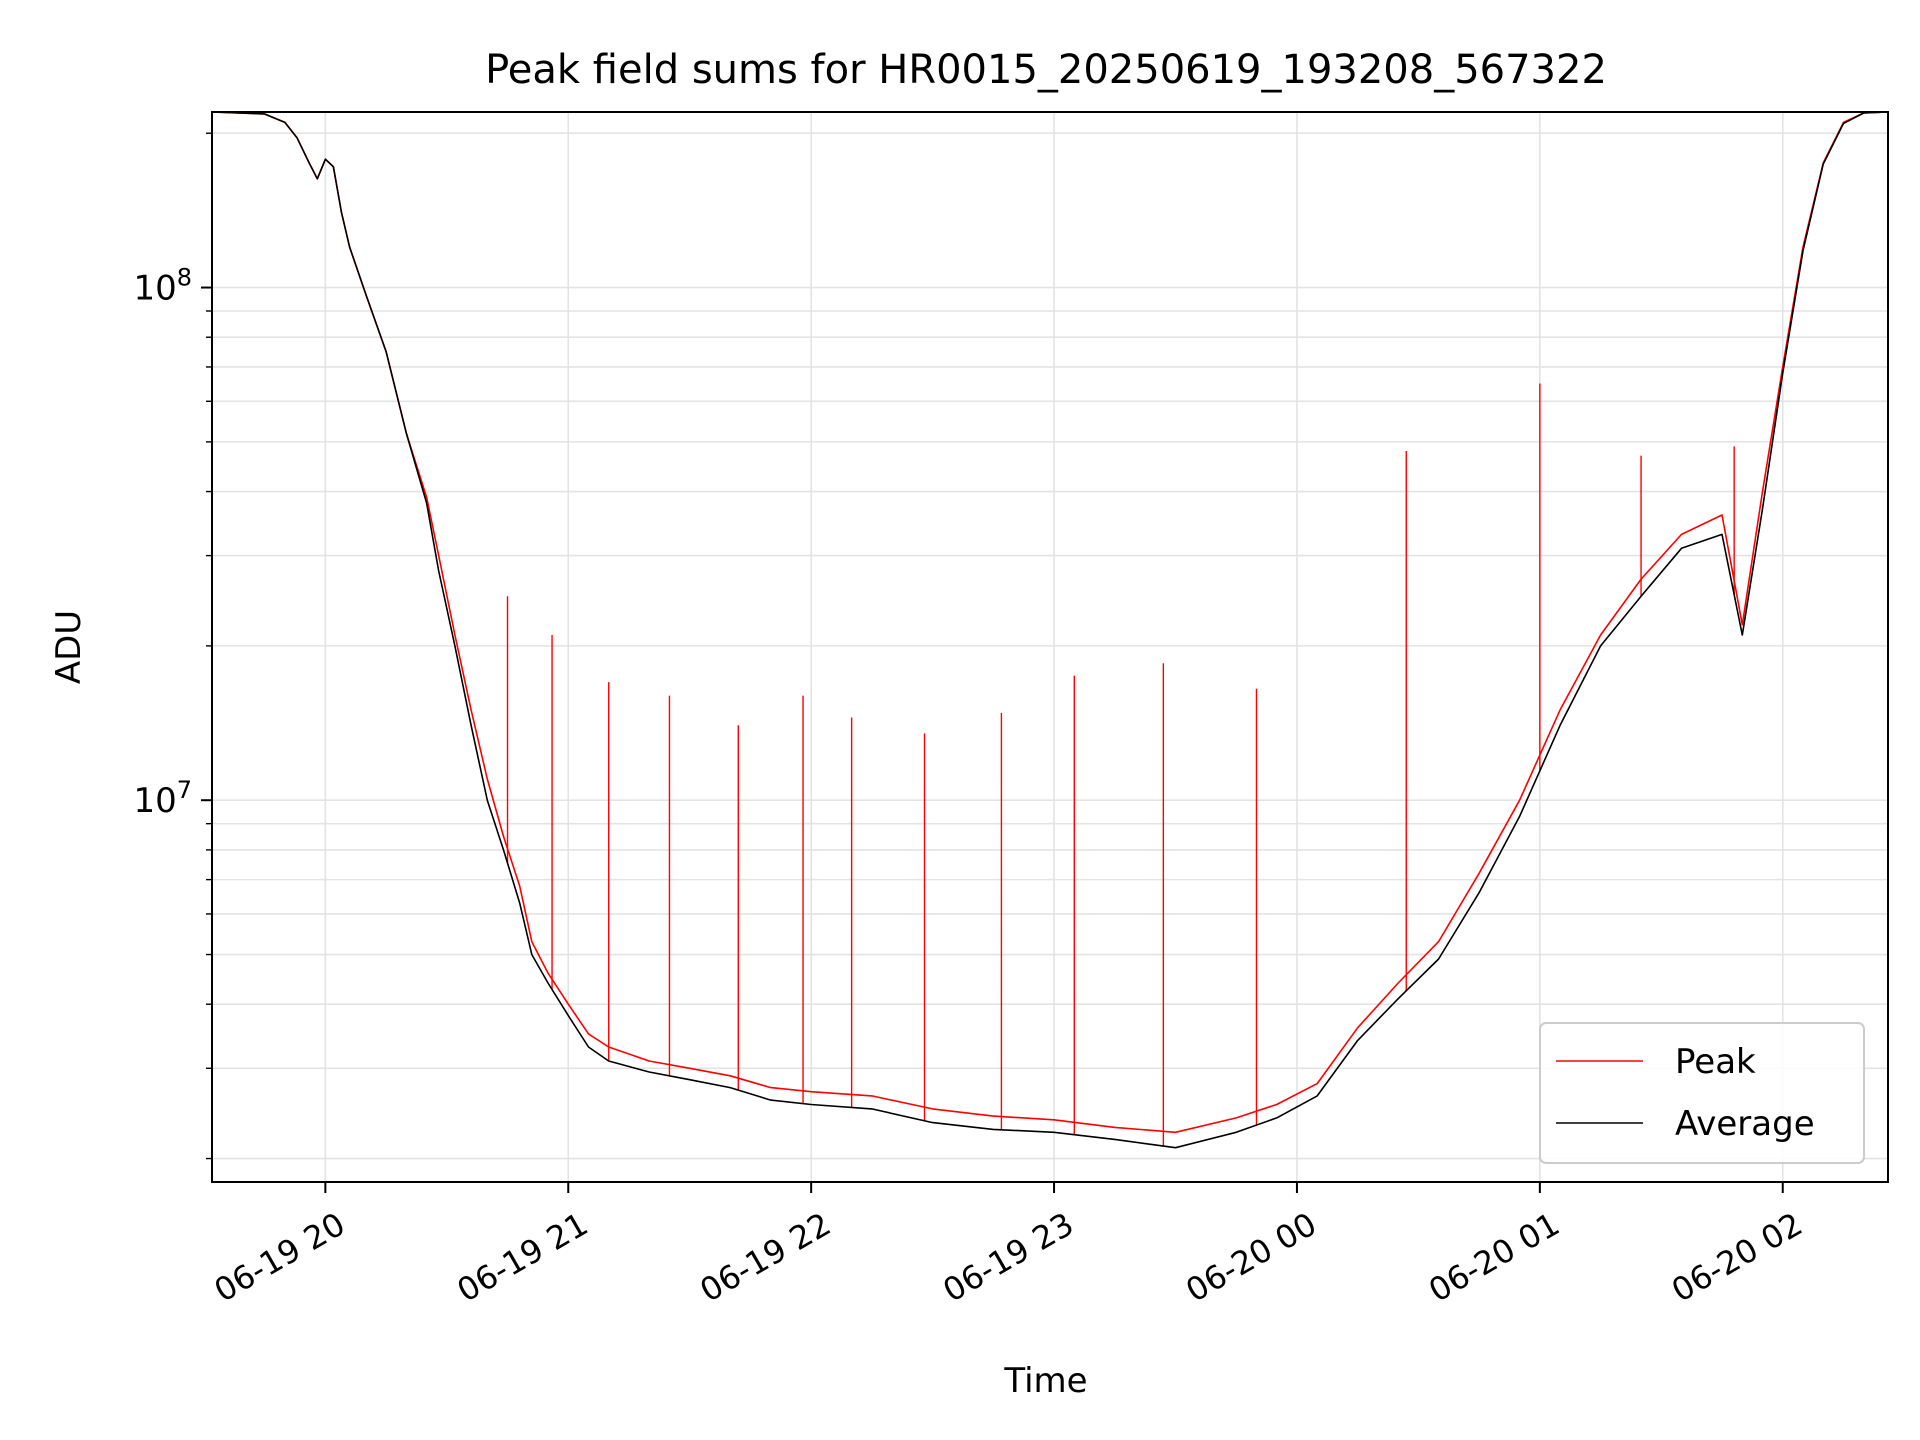 This screenshot has height=1440, width=1920. Describe the element at coordinates (162, 798) in the screenshot. I see `y-tick-label: 10⁷` at that location.